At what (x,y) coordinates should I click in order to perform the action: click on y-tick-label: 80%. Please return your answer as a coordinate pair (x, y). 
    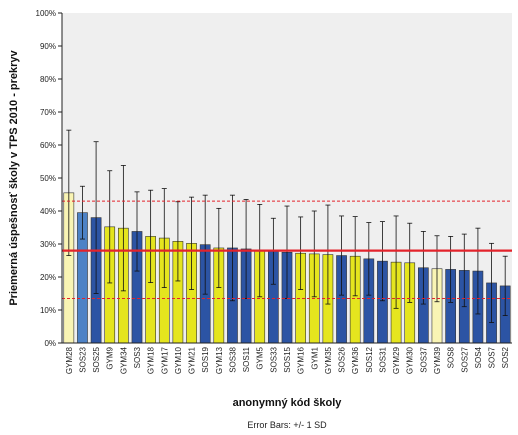
    Looking at the image, I should click on (48, 79).